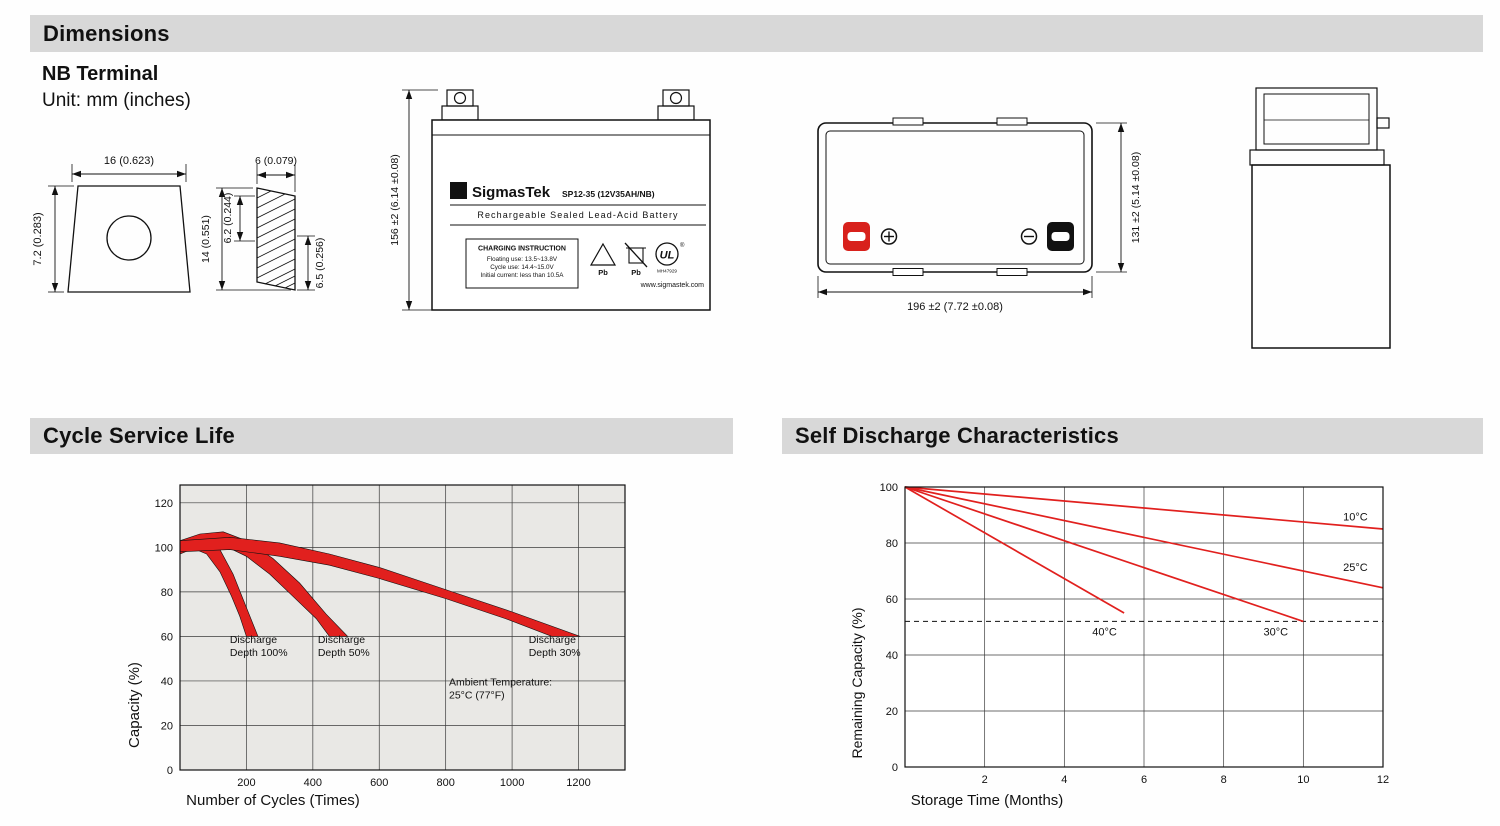  I want to click on battery-top-view-drawing: 196 ±2 (7.72 ±0.08) 131 ±2 (5.14 ±0.08), so click(979, 215).